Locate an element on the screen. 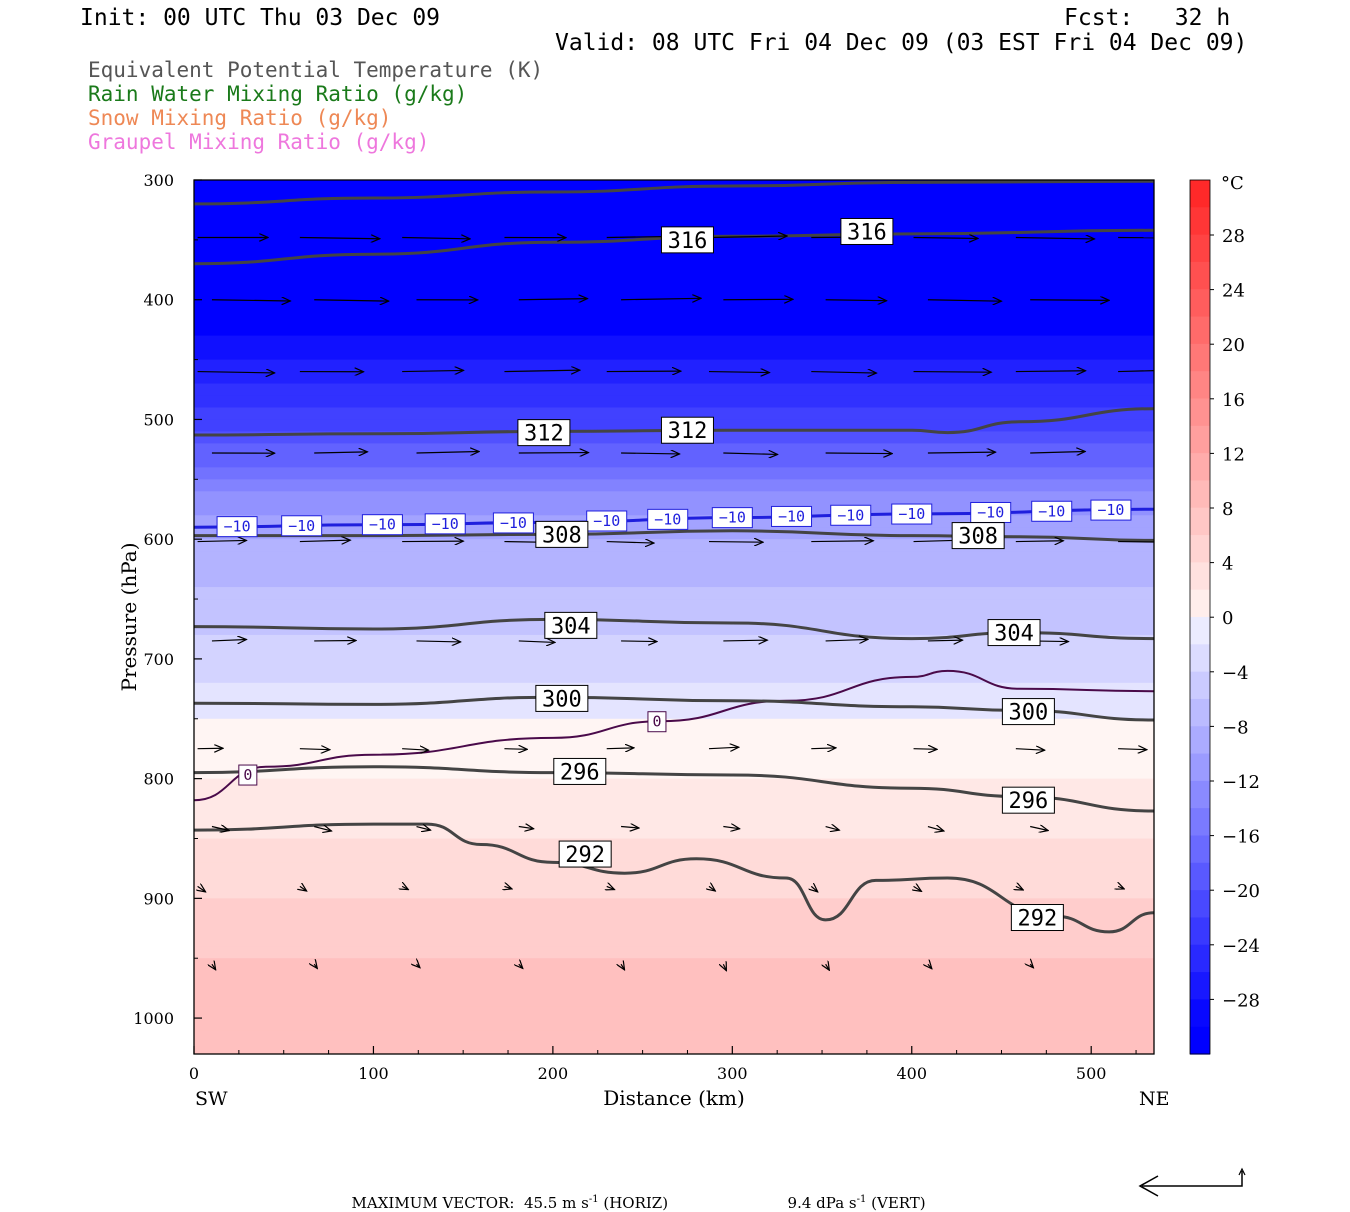  theta-e-label-text: 308 is located at coordinates (978, 537).